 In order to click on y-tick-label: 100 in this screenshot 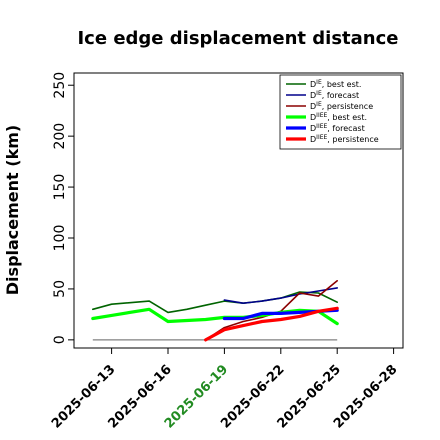, I will do `click(60, 238)`.